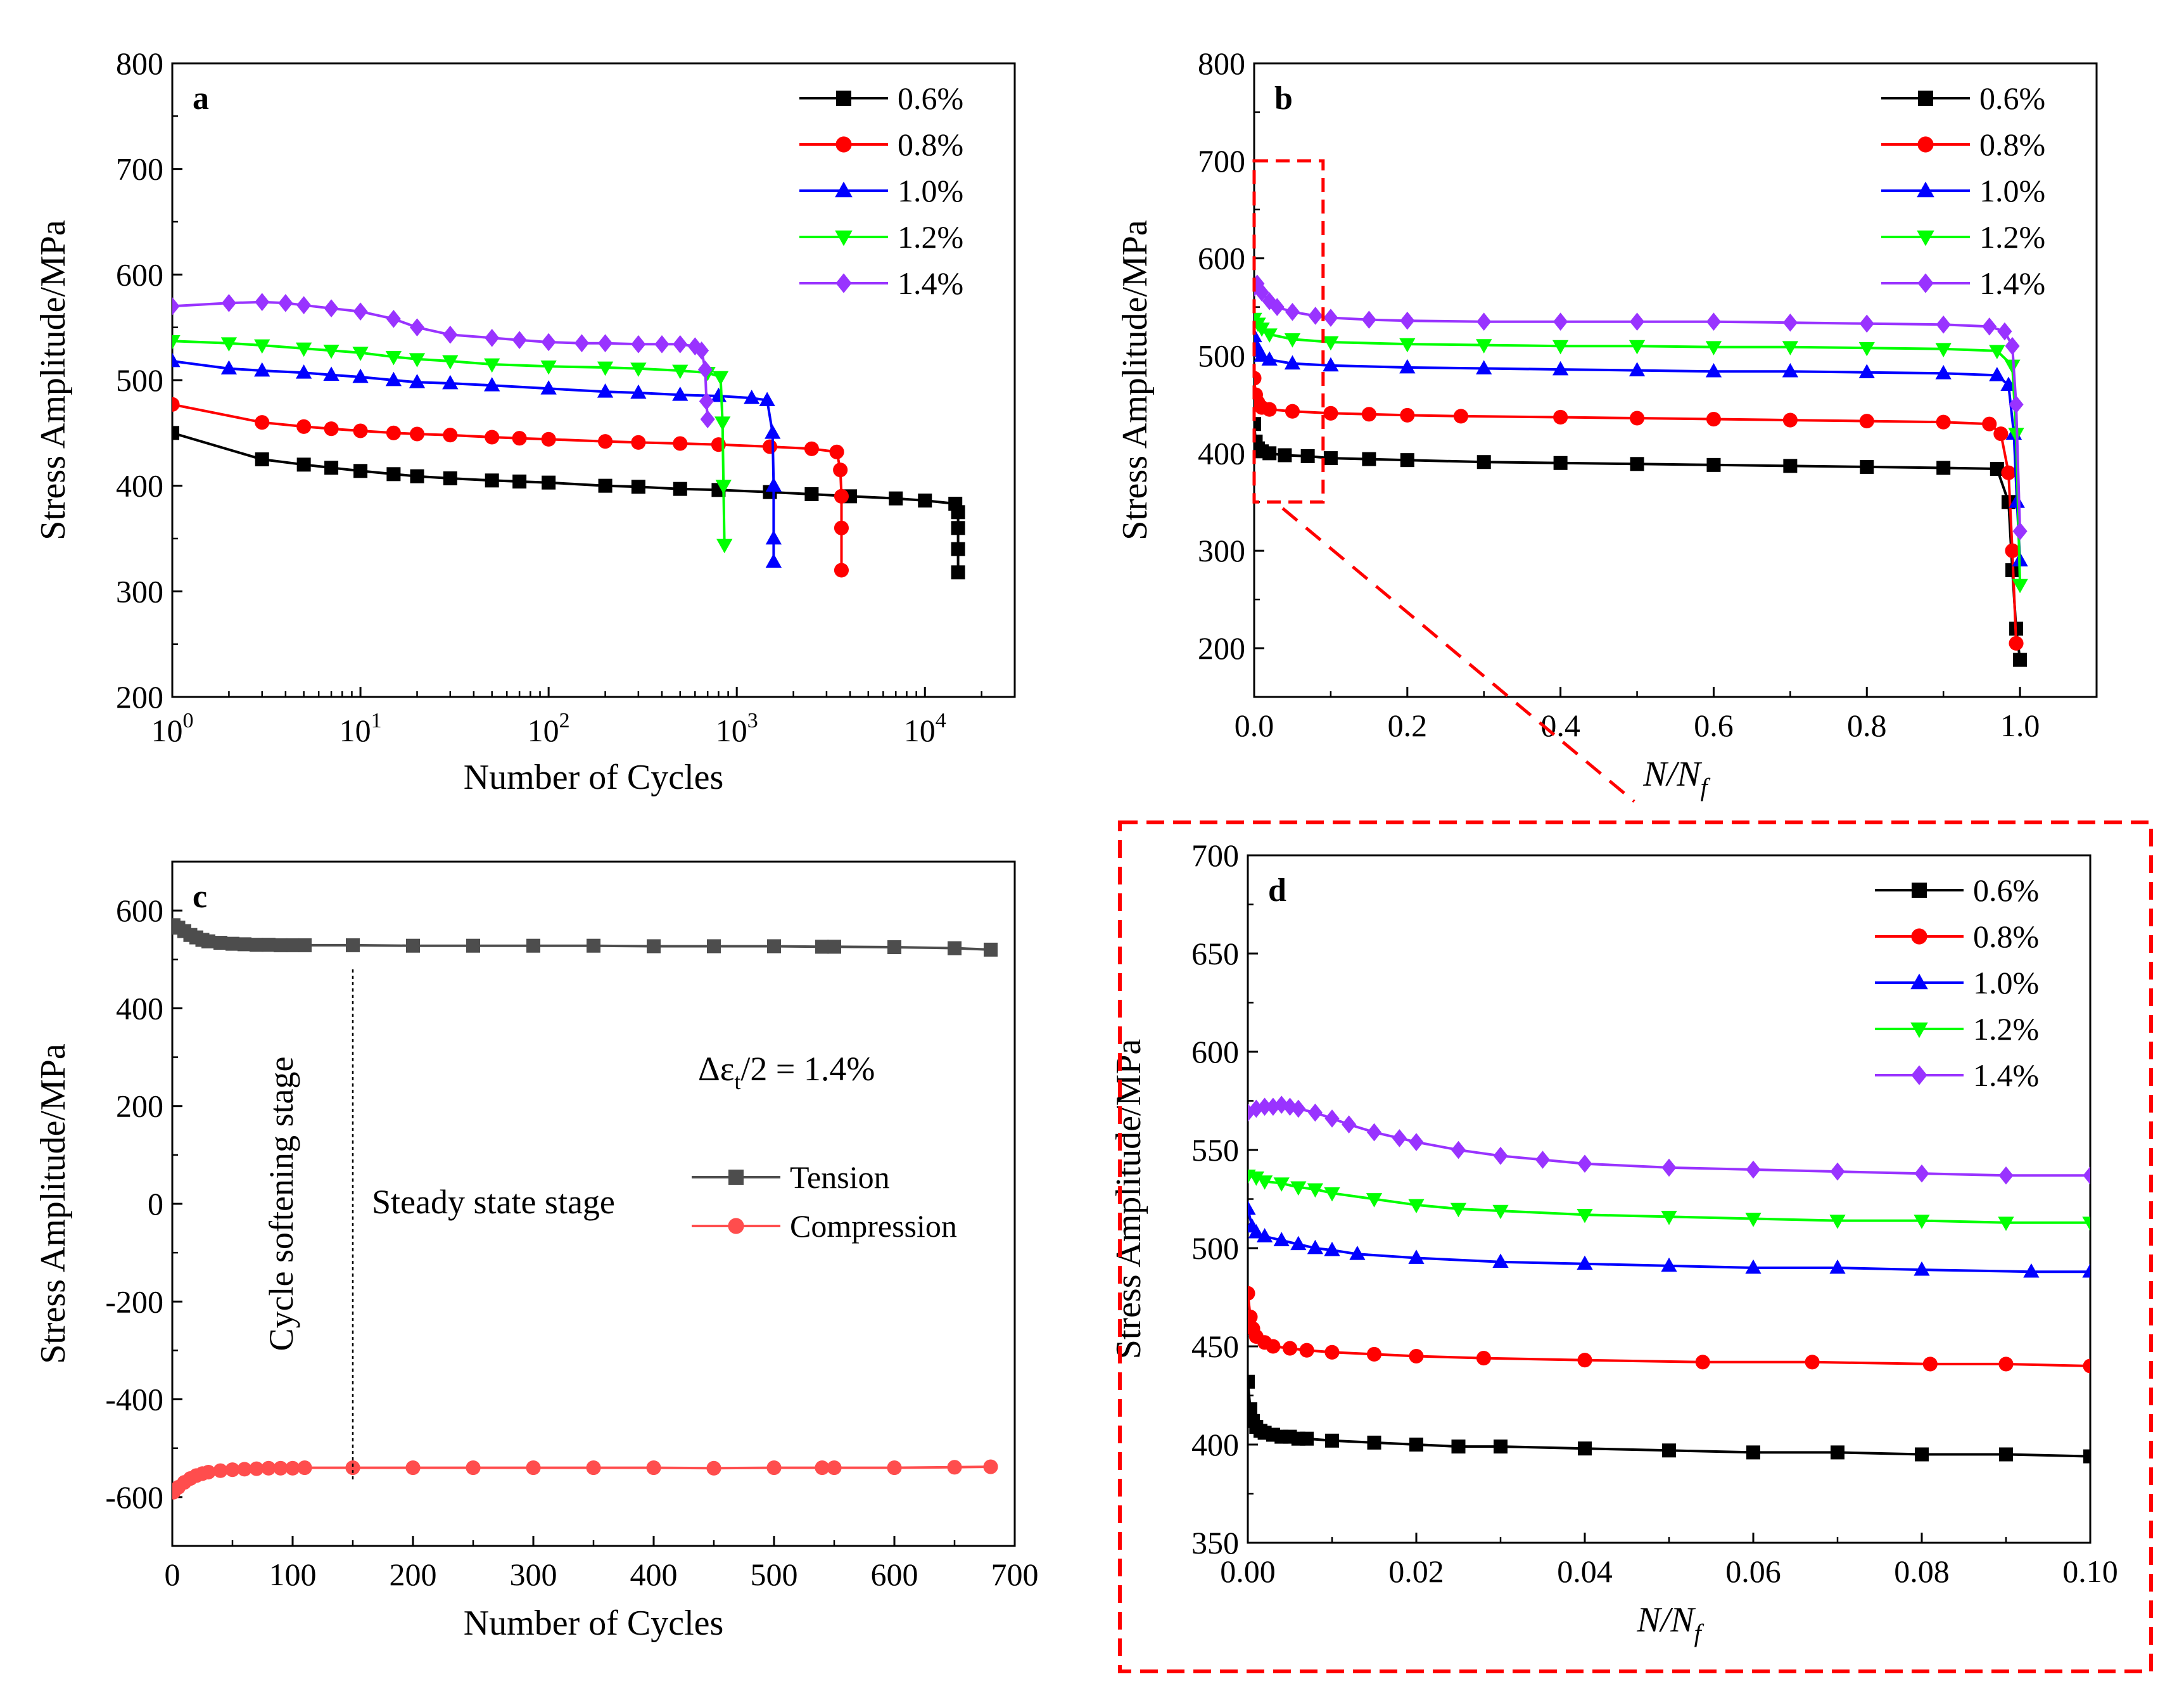 This screenshot has width=2184, height=1698. I want to click on legend-label: 1.0%, so click(931, 190).